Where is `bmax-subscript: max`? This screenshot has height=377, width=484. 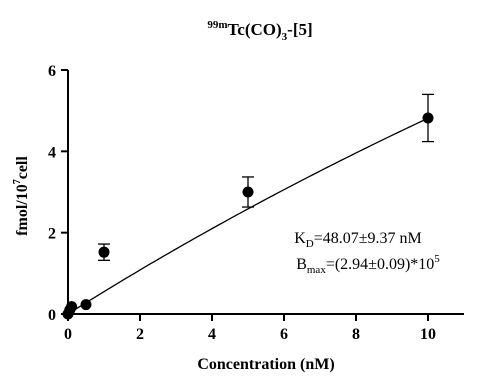 bmax-subscript: max is located at coordinates (316, 270).